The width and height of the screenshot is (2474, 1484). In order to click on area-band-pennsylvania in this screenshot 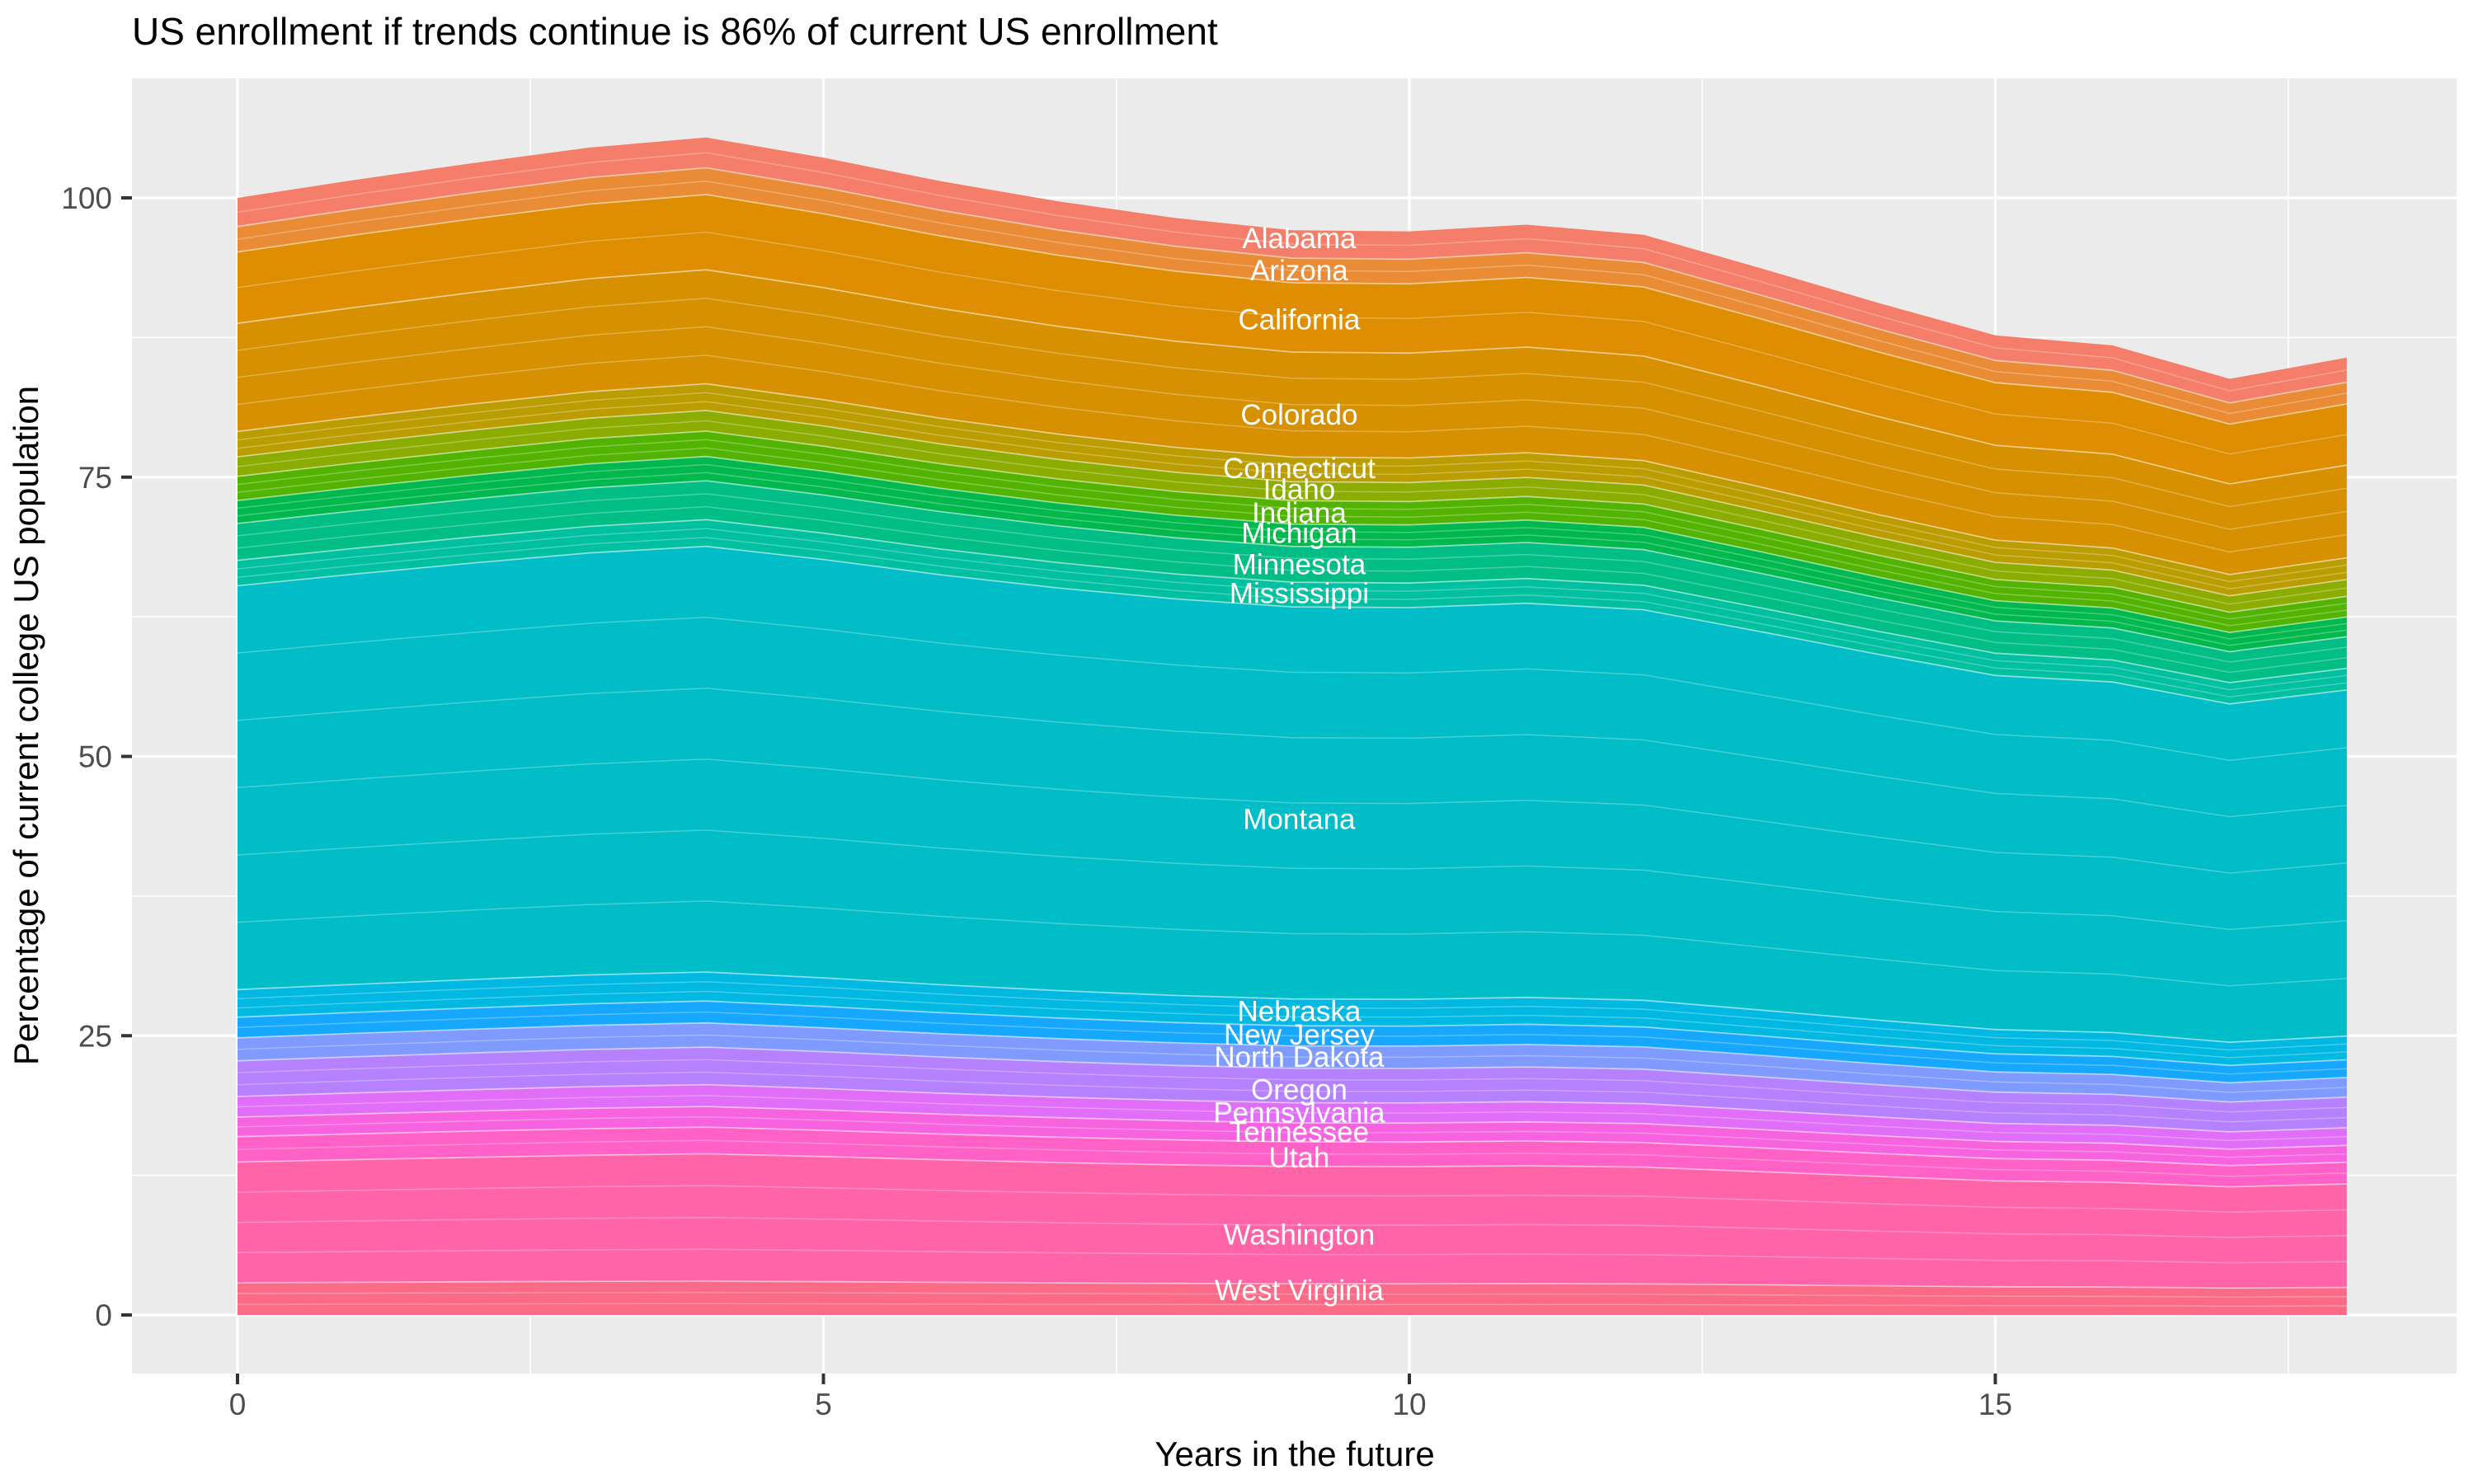, I will do `click(1292, 1116)`.